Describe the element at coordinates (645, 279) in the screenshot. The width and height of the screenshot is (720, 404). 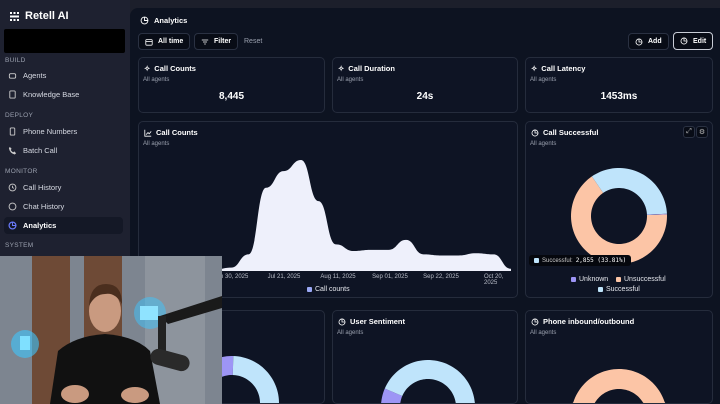
I see `legend-label: Unsuccessful` at that location.